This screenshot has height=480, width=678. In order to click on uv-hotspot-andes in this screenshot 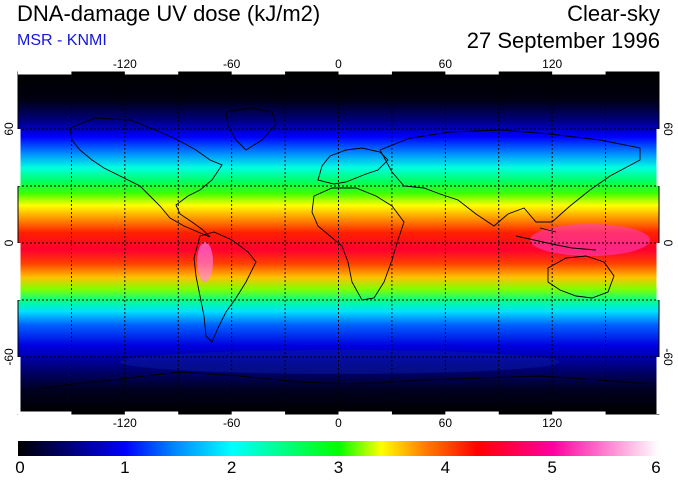, I will do `click(205, 262)`.